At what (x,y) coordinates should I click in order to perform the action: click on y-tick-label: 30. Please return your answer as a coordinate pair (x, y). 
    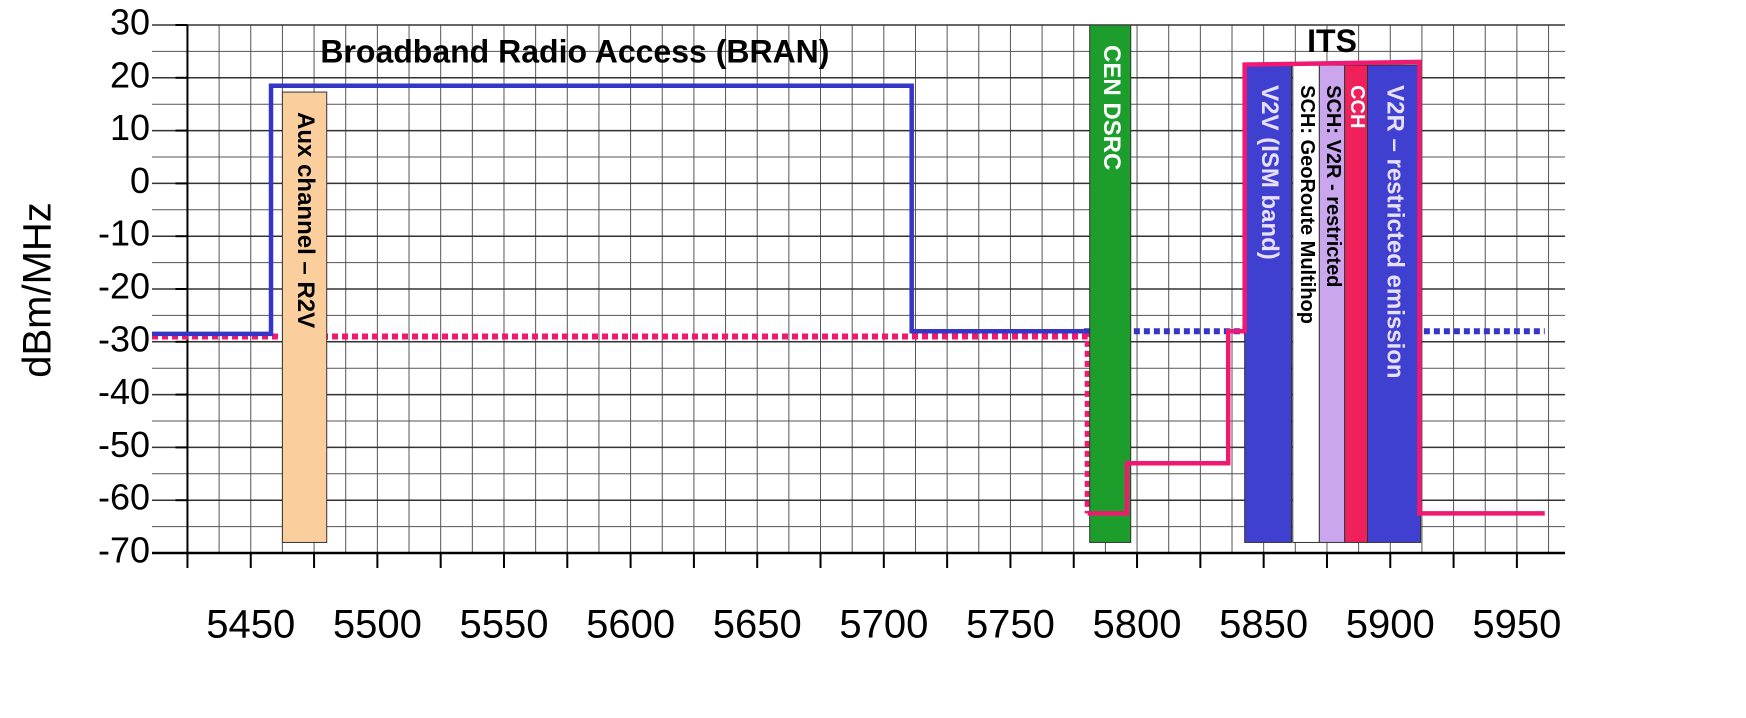
    Looking at the image, I should click on (130, 22).